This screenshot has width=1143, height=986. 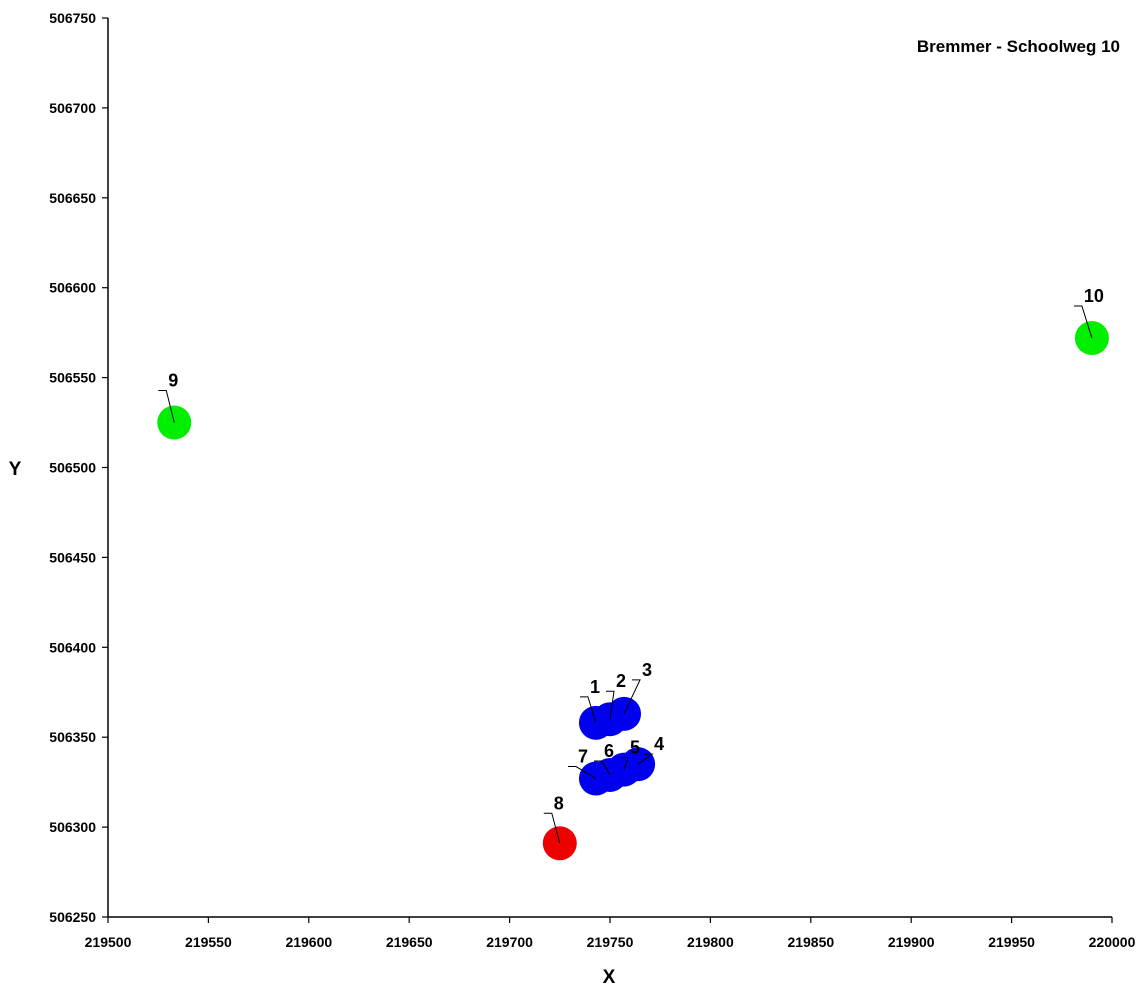 What do you see at coordinates (173, 381) in the screenshot?
I see `point-9-label: 9` at bounding box center [173, 381].